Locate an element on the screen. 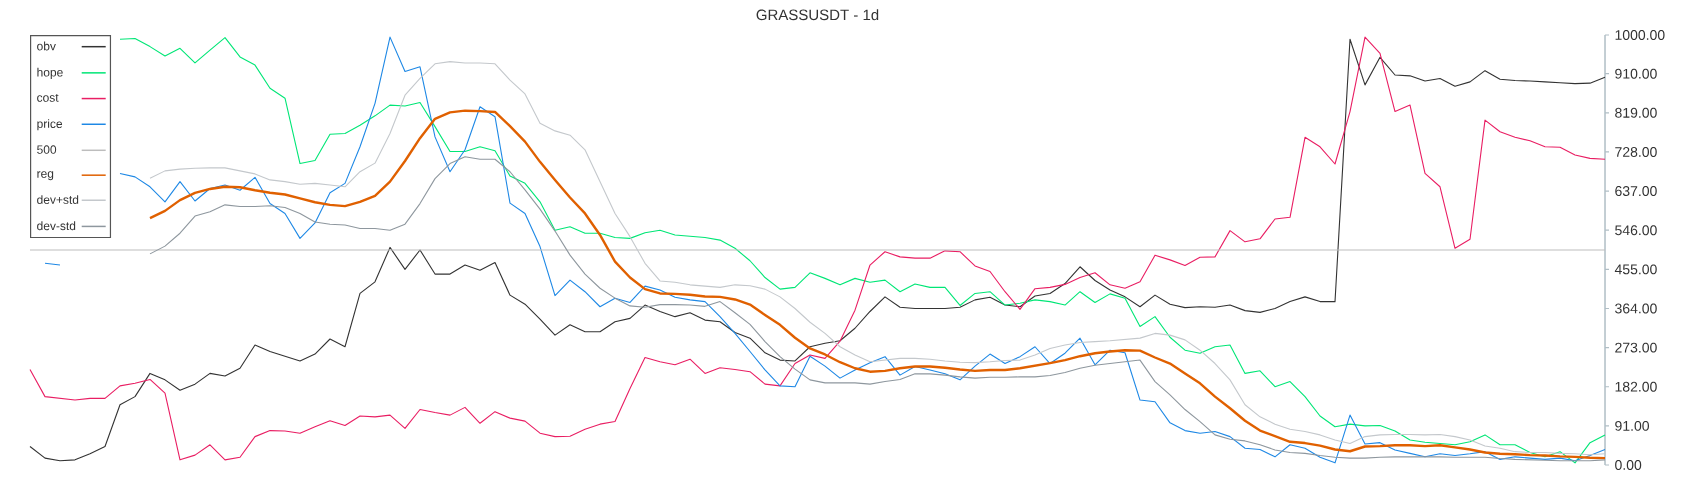 The height and width of the screenshot is (500, 1700). legend-label: cost is located at coordinates (48, 97).